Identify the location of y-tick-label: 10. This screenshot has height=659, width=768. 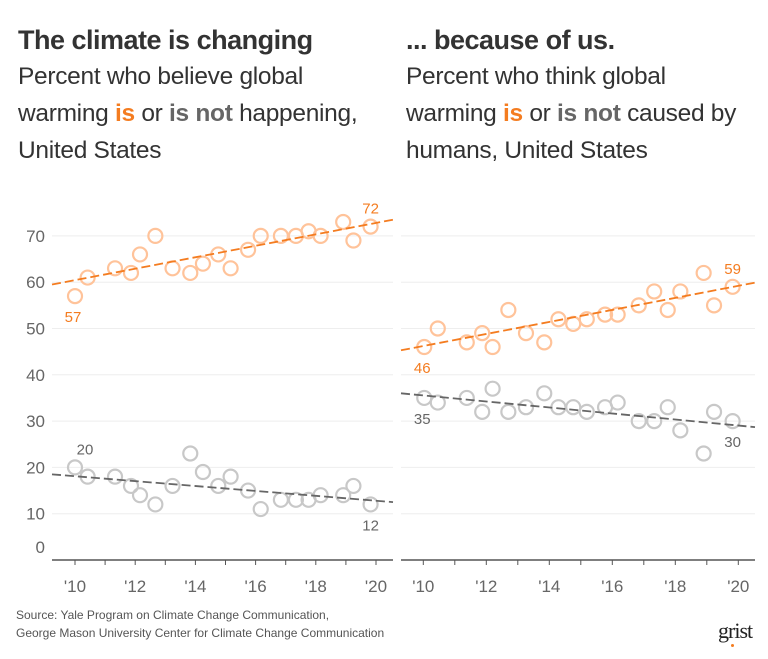
(35, 514).